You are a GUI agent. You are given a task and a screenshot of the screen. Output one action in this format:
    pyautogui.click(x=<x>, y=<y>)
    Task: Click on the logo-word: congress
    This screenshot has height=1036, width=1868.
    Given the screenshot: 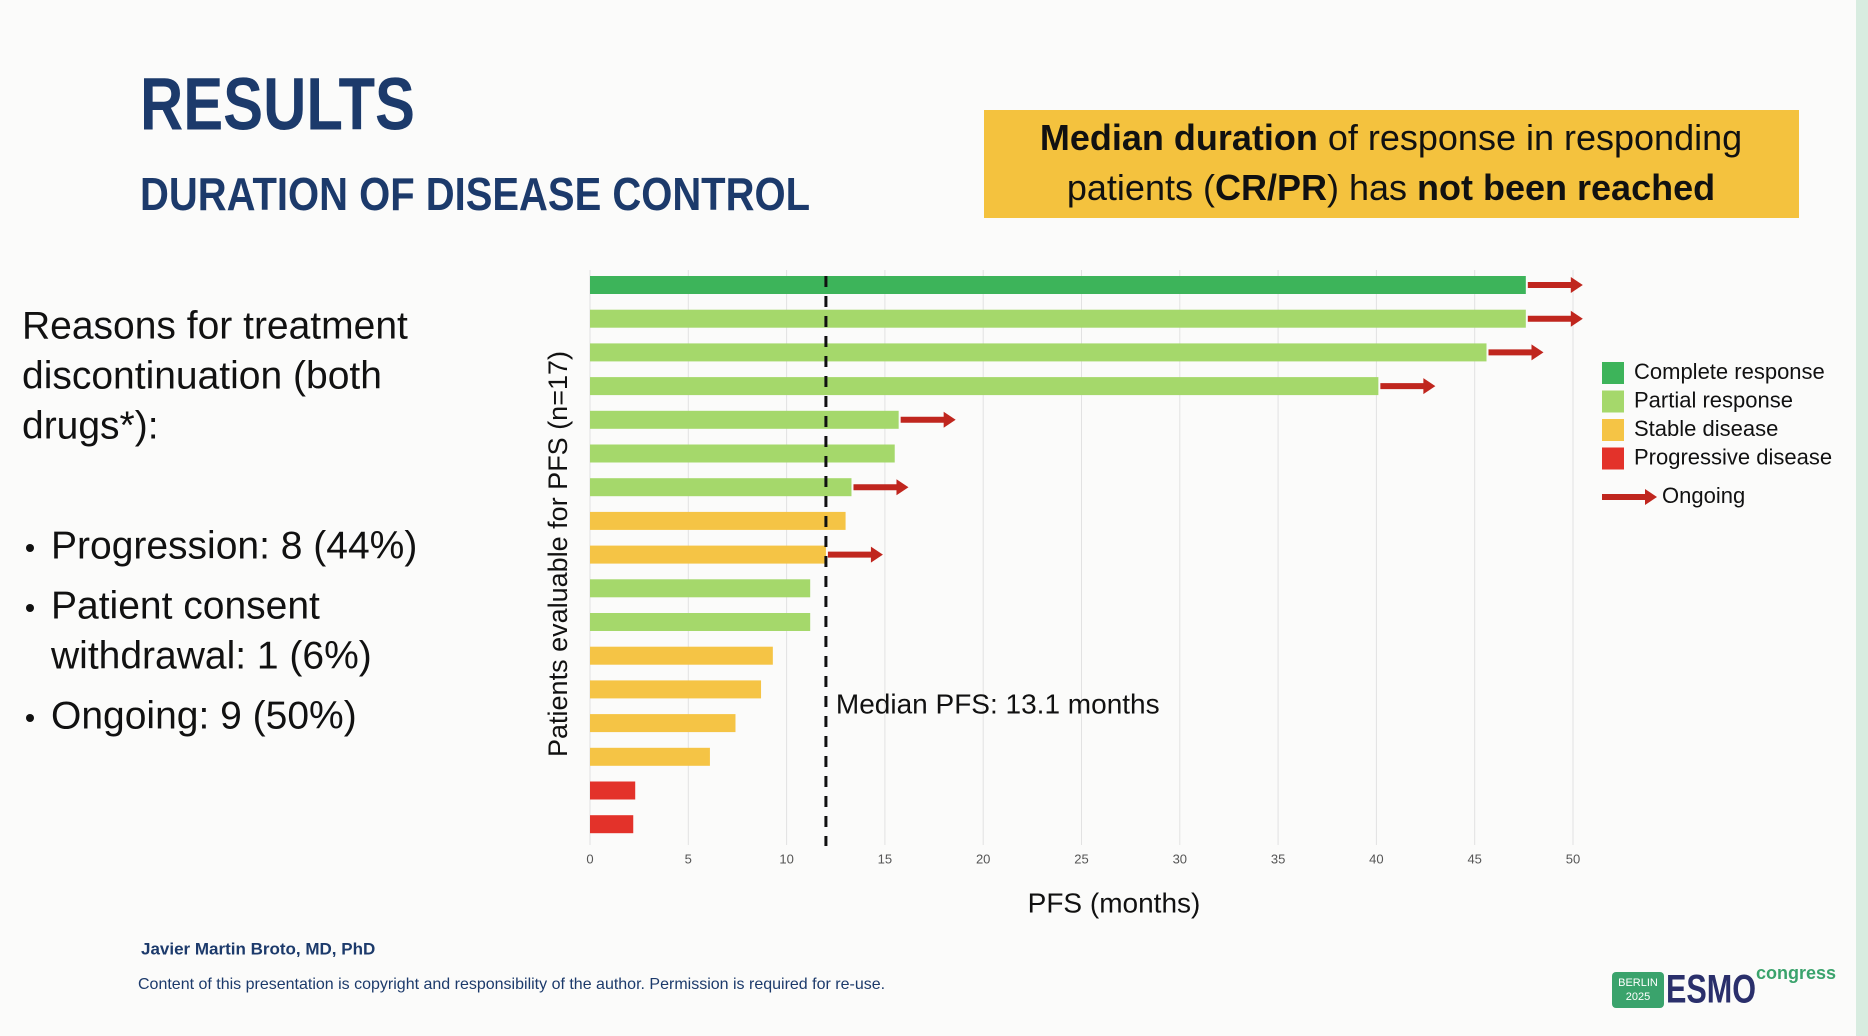 What is the action you would take?
    pyautogui.click(x=1796, y=973)
    